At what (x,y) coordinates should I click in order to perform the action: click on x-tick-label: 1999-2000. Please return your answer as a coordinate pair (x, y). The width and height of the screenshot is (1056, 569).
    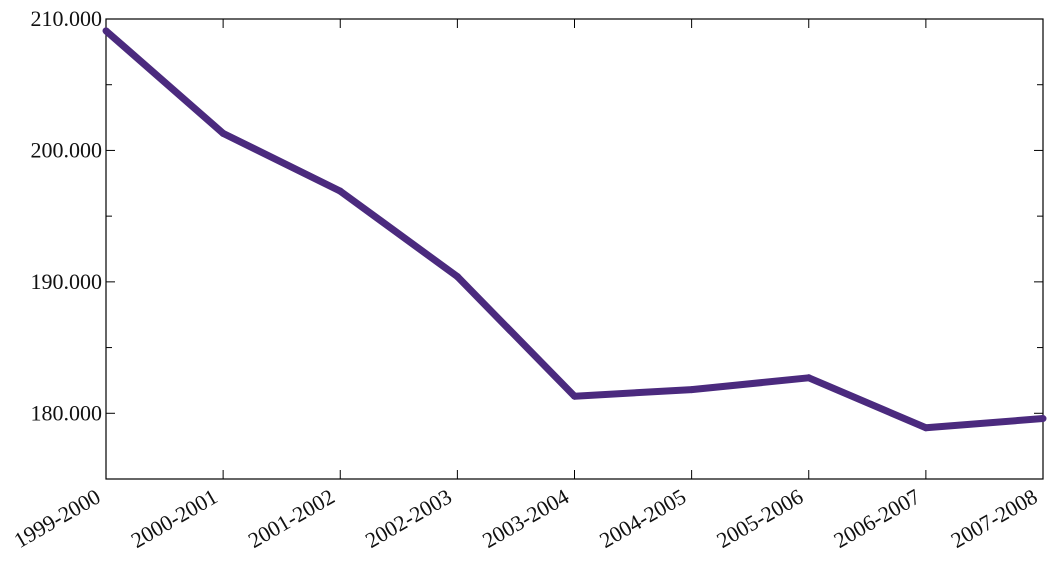
    Looking at the image, I should click on (56, 518).